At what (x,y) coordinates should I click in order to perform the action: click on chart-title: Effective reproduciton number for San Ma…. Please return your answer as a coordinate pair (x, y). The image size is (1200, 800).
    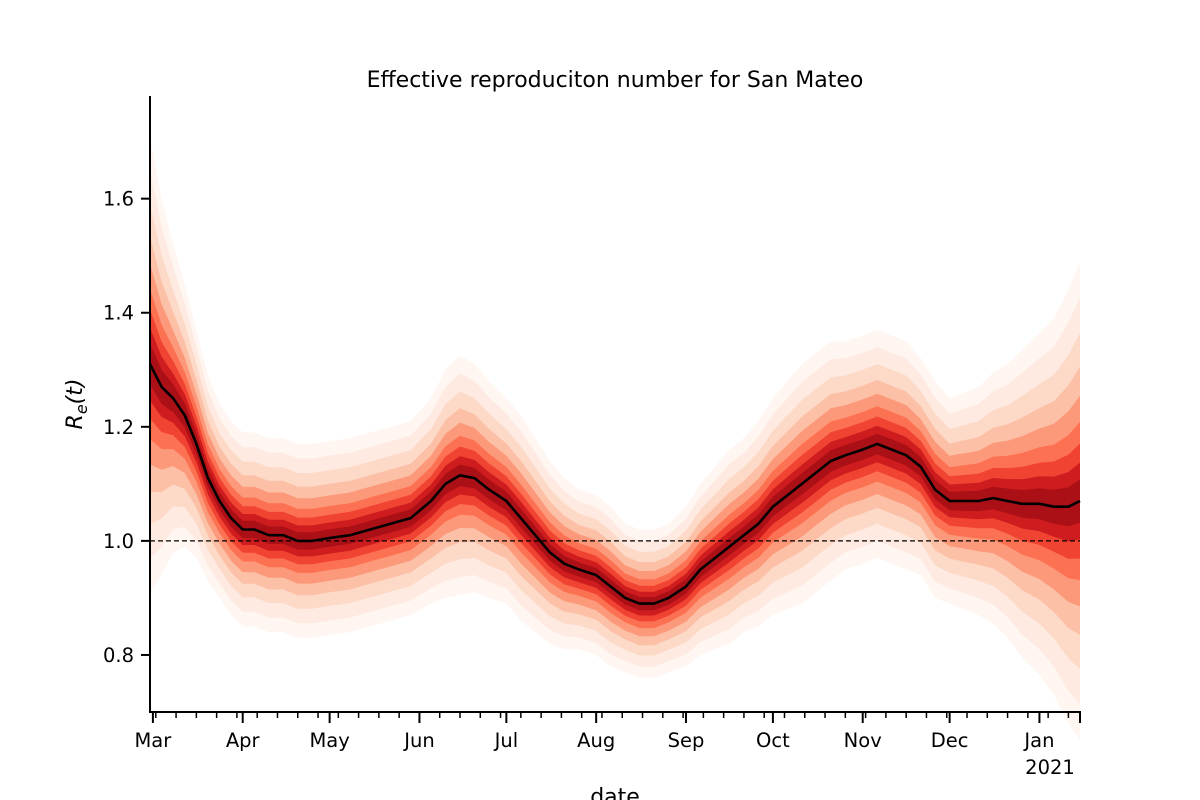
    Looking at the image, I should click on (615, 80).